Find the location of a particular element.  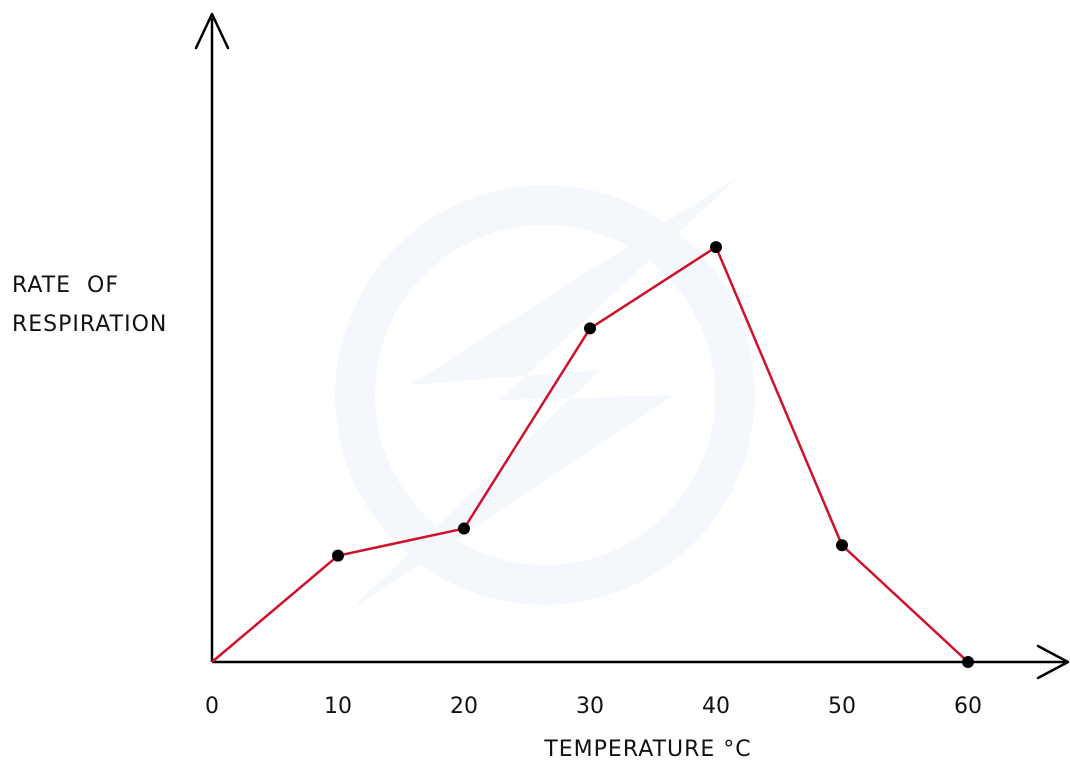

x-tick-label: 20 is located at coordinates (464, 706).